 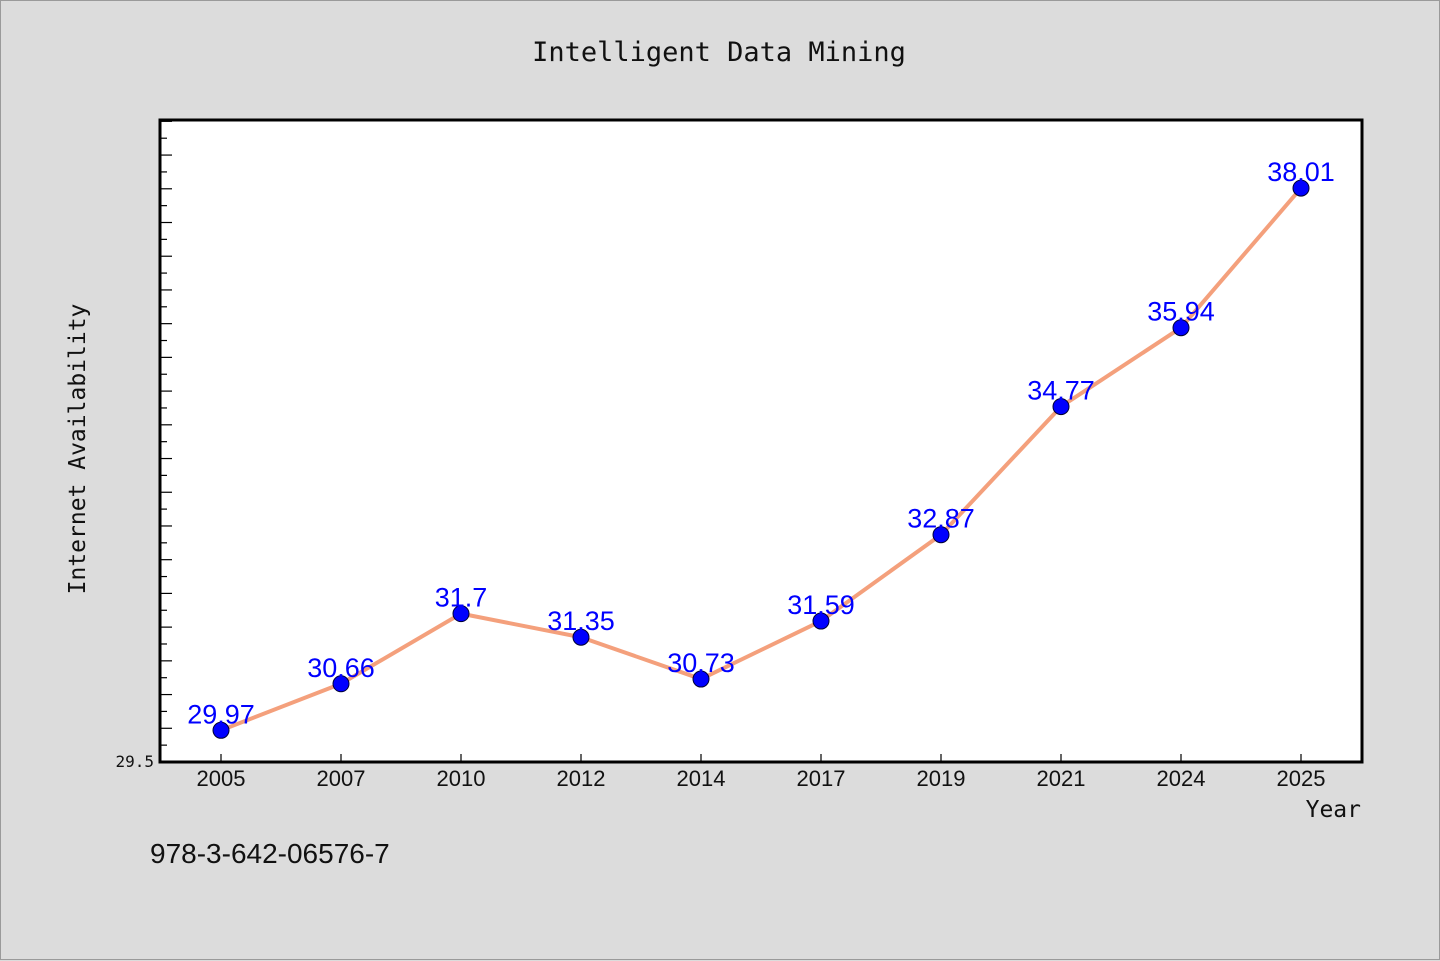 What do you see at coordinates (341, 778) in the screenshot?
I see `x-tick-label: 2007` at bounding box center [341, 778].